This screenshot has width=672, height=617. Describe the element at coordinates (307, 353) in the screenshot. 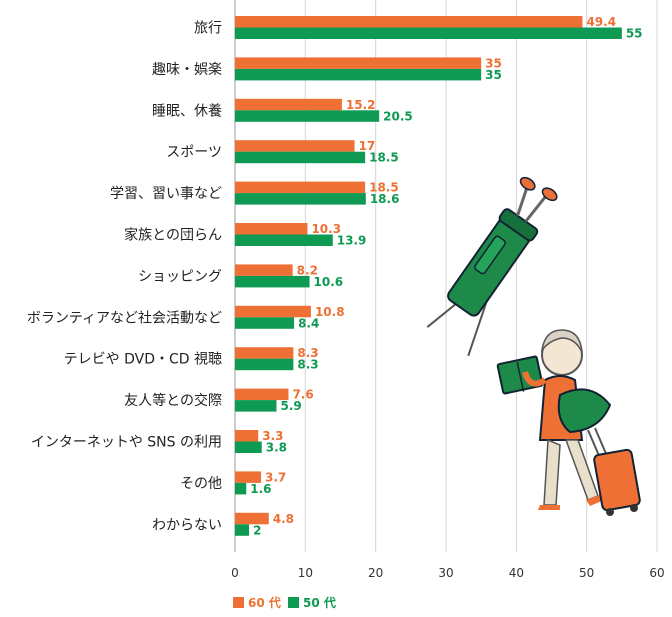

I see `data-label-60: 8.3` at that location.